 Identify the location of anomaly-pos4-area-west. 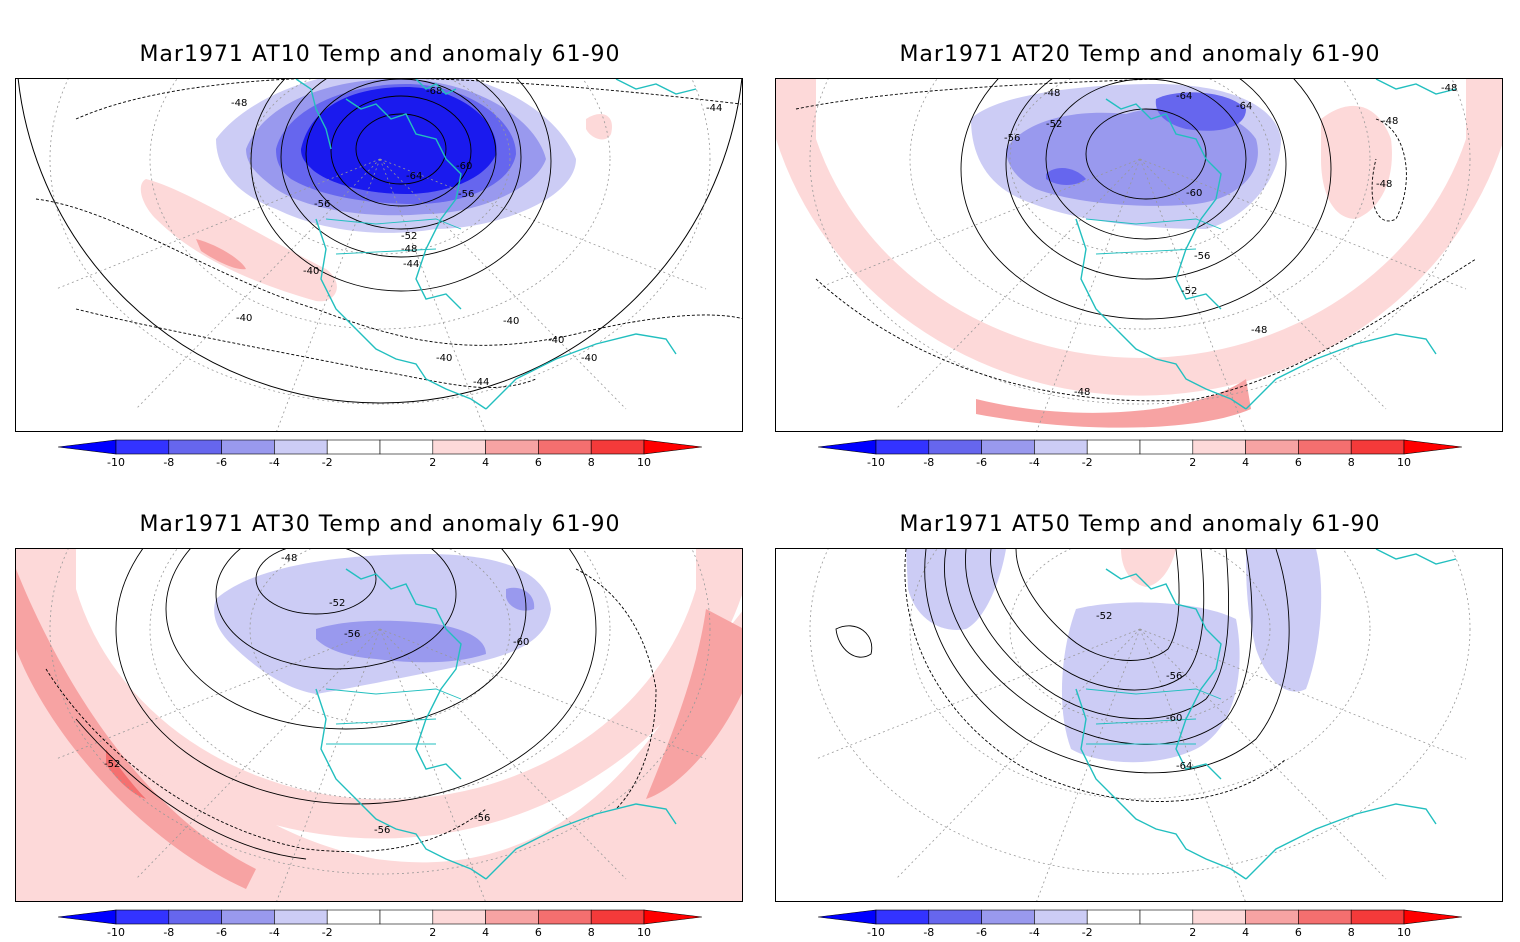
(136, 729).